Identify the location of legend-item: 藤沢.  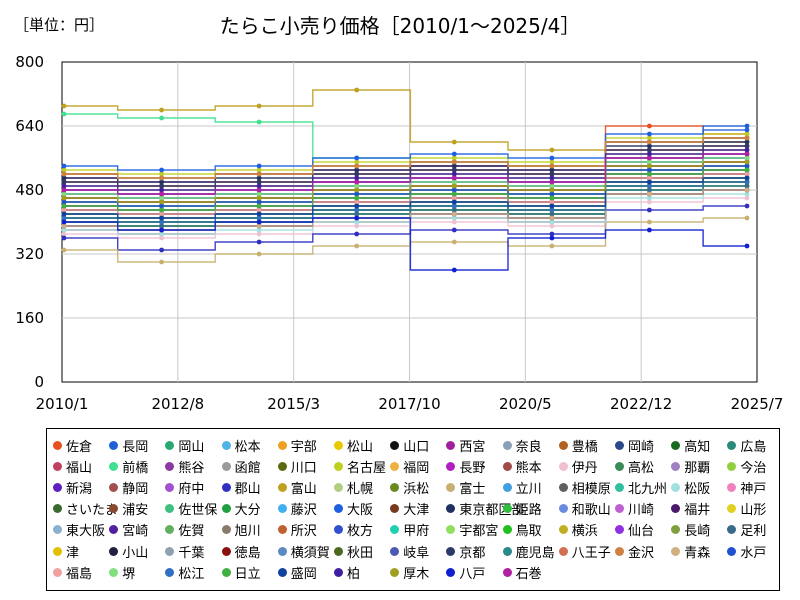
(297, 509).